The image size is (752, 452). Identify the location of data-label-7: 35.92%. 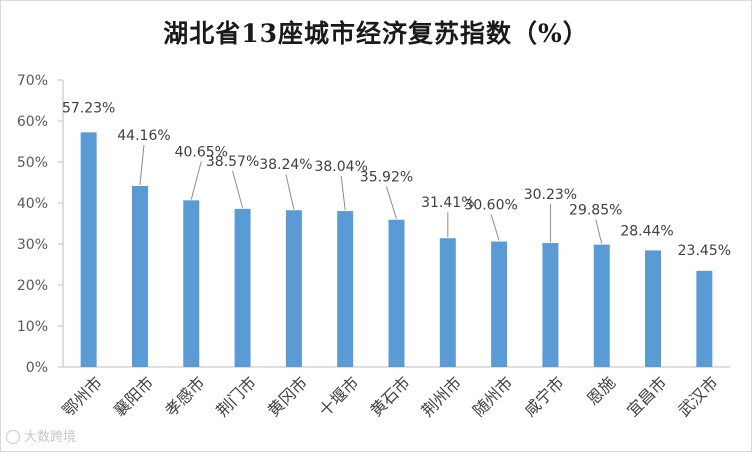
(386, 178).